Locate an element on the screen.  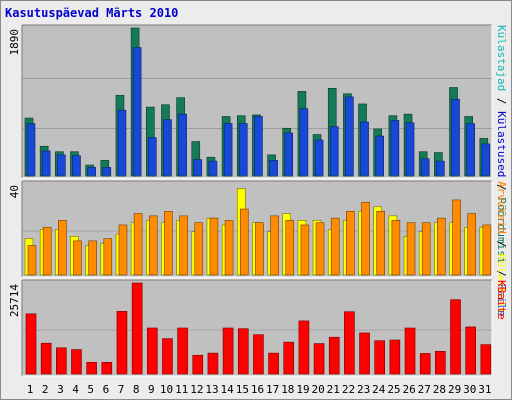
day-label-18: 18 is located at coordinates (287, 389).